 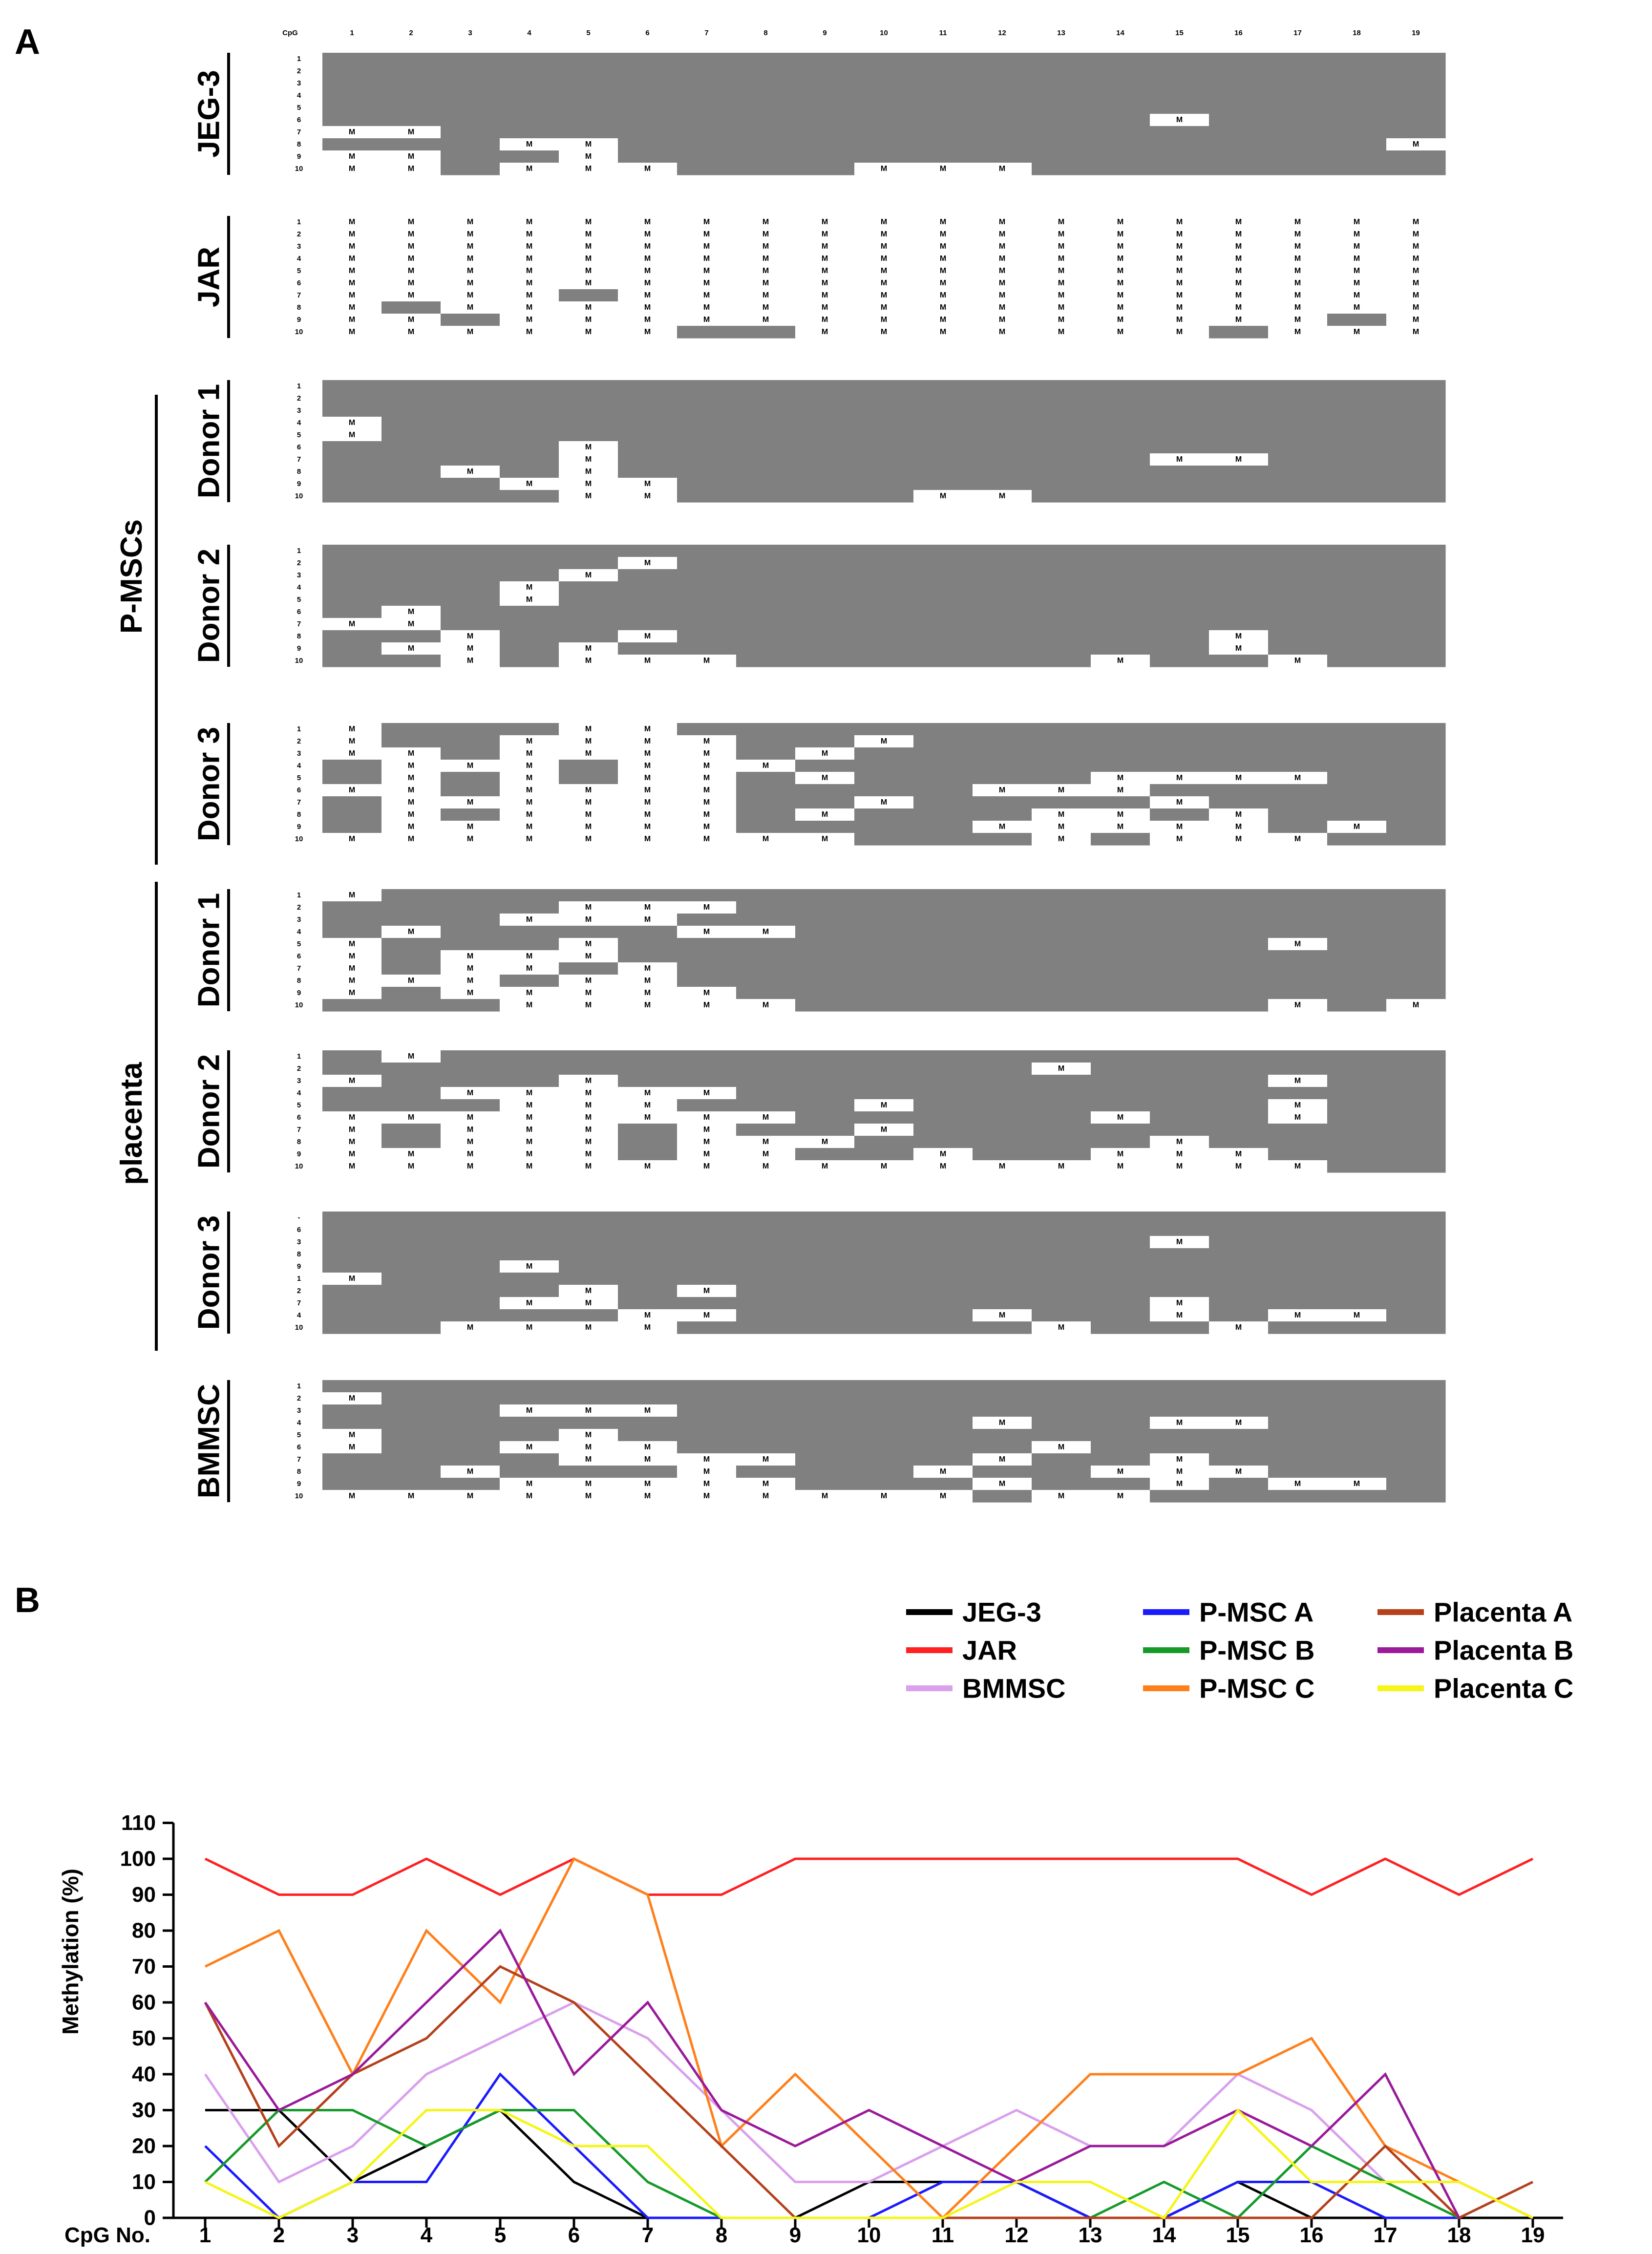 I want to click on clone-number: 8, so click(x=299, y=1254).